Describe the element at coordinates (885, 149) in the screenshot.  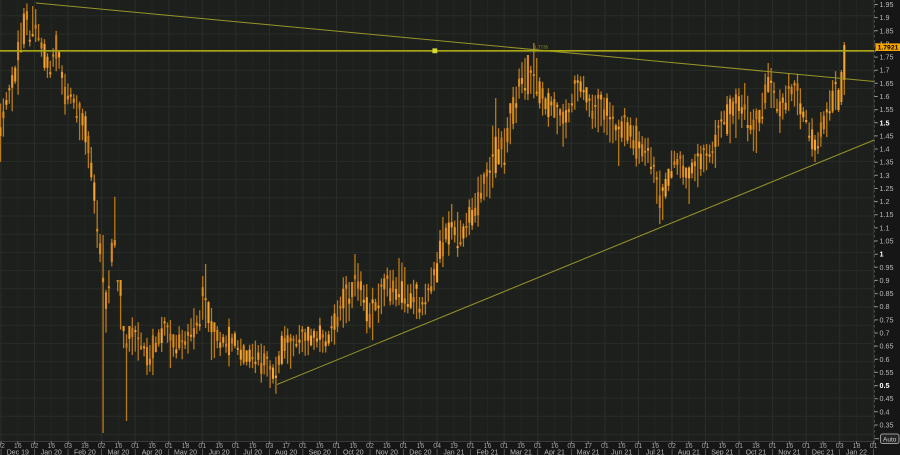
I see `svg-text: 1.4` at that location.